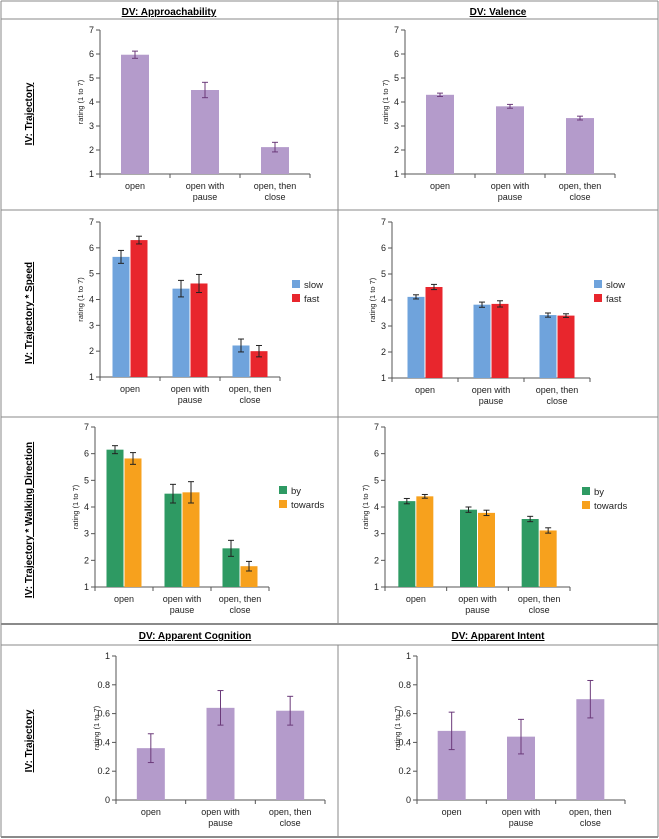 This screenshot has width=659, height=839. What do you see at coordinates (614, 299) in the screenshot?
I see `c22-legend-label-fast: fast` at bounding box center [614, 299].